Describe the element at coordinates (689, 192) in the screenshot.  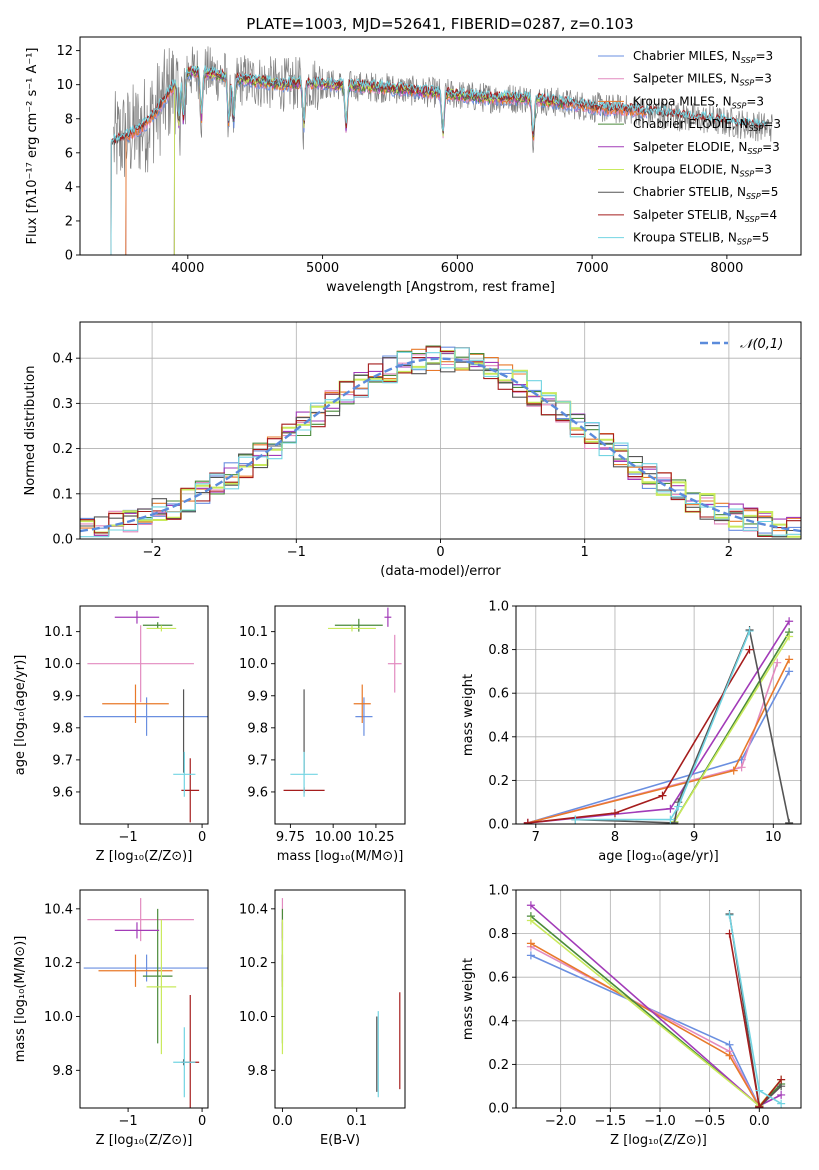
I see `legend-label-text: Chabrier STELIB, N` at that location.